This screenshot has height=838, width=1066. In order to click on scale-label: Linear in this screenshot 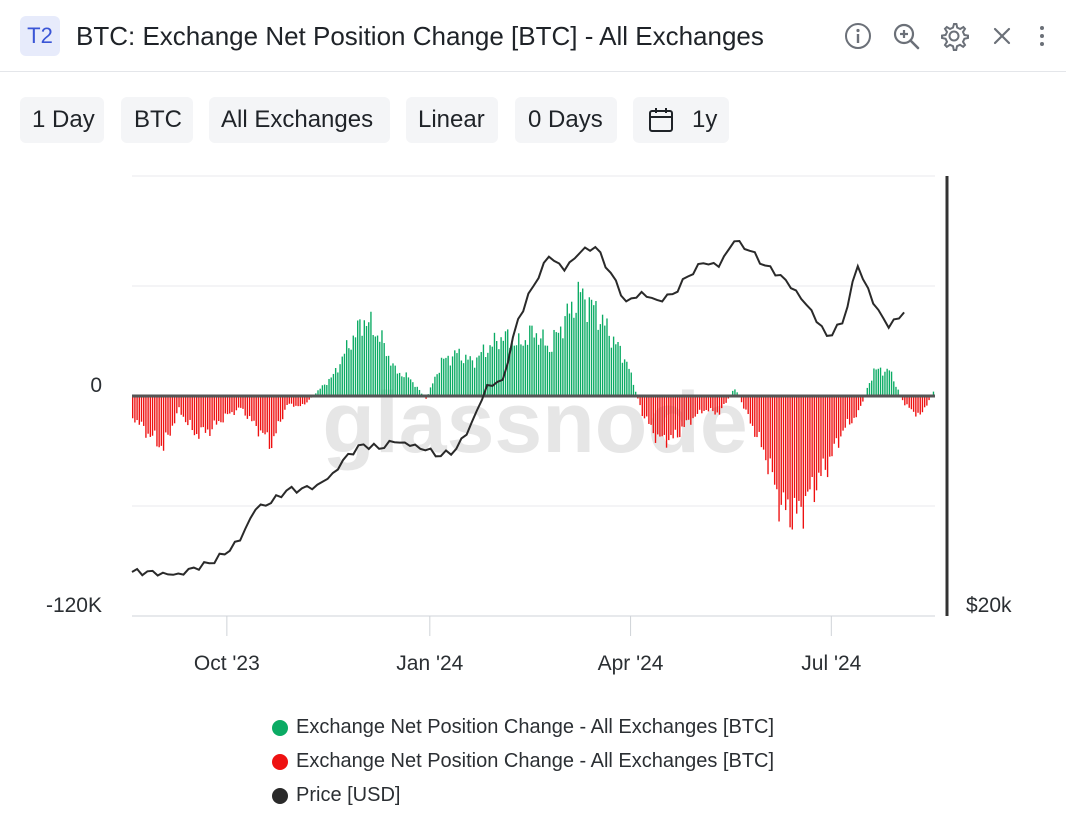, I will do `click(451, 119)`.